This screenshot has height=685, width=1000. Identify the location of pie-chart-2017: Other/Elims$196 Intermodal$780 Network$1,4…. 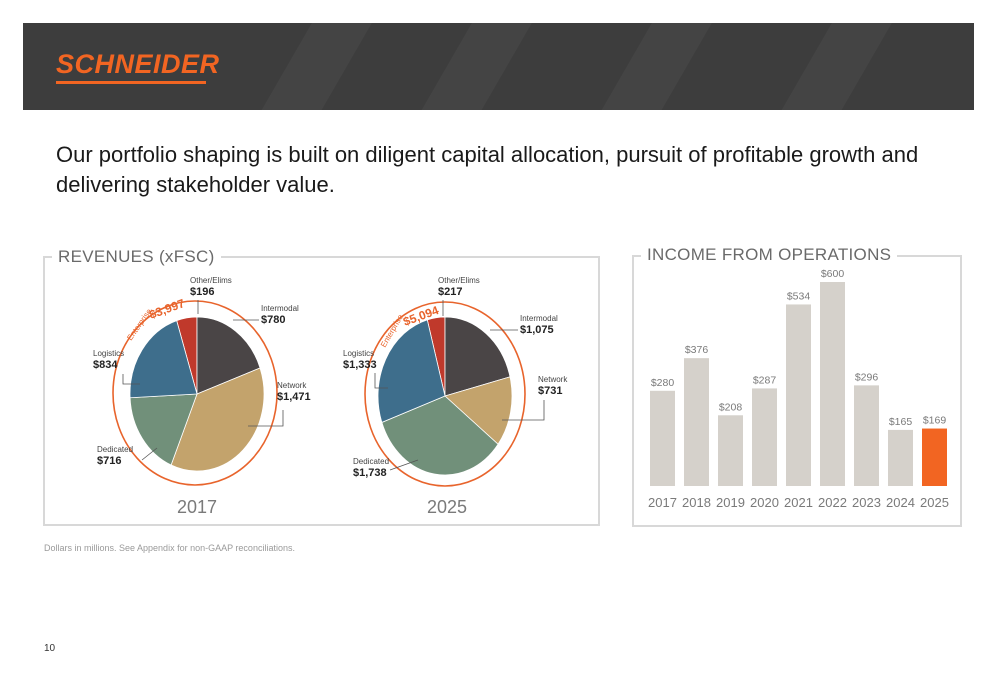
(202, 396).